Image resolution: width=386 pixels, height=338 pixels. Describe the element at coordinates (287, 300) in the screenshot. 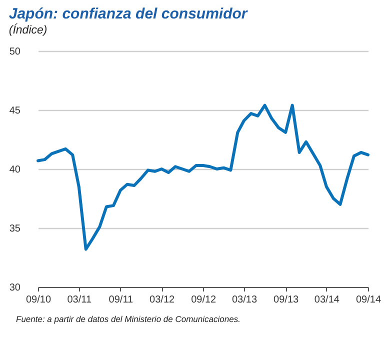

I see `x-tick-label: 09/13` at that location.